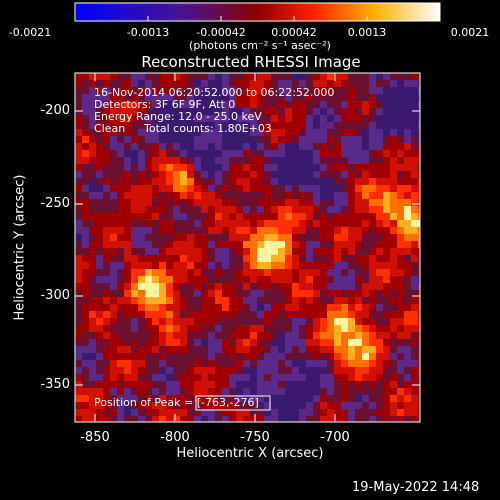  Describe the element at coordinates (95, 437) in the screenshot. I see `x-tick-label: -850` at that location.